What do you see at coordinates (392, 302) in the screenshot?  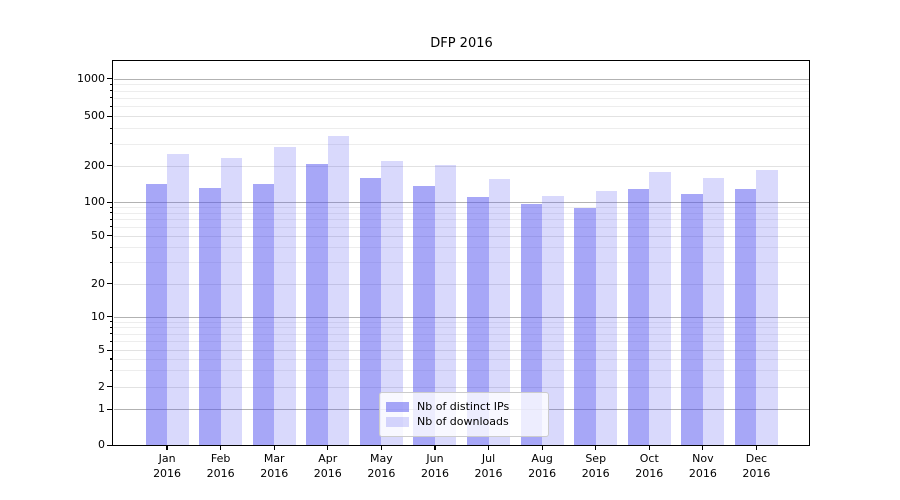 I see `bar-downloads-may-2016` at bounding box center [392, 302].